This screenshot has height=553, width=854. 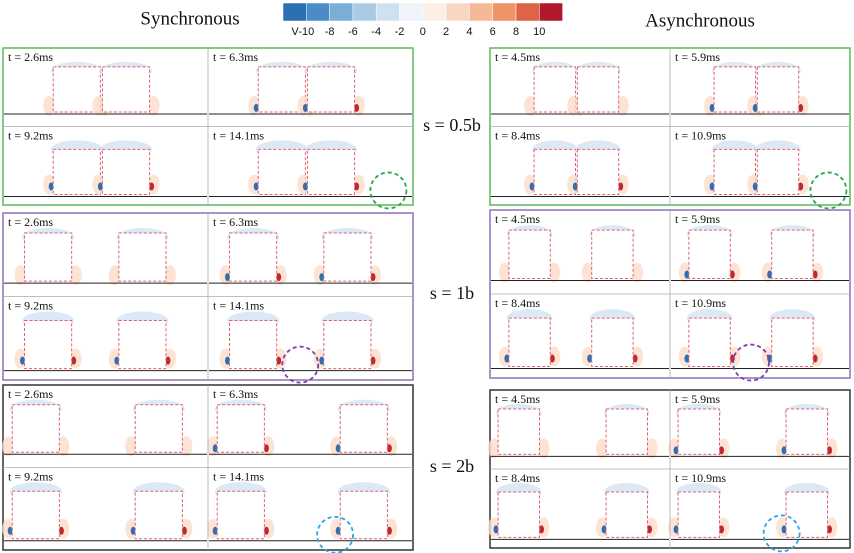 What do you see at coordinates (516, 32) in the screenshot?
I see `colorbar-tick: 8` at bounding box center [516, 32].